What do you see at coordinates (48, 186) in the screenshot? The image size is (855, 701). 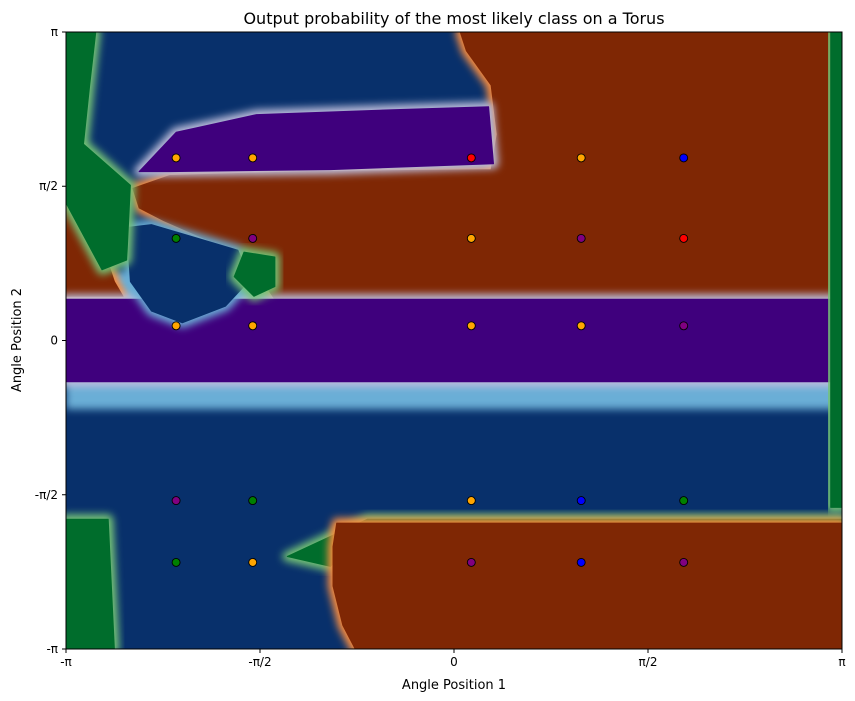 I see `y-tick-label-3: π/2` at bounding box center [48, 186].